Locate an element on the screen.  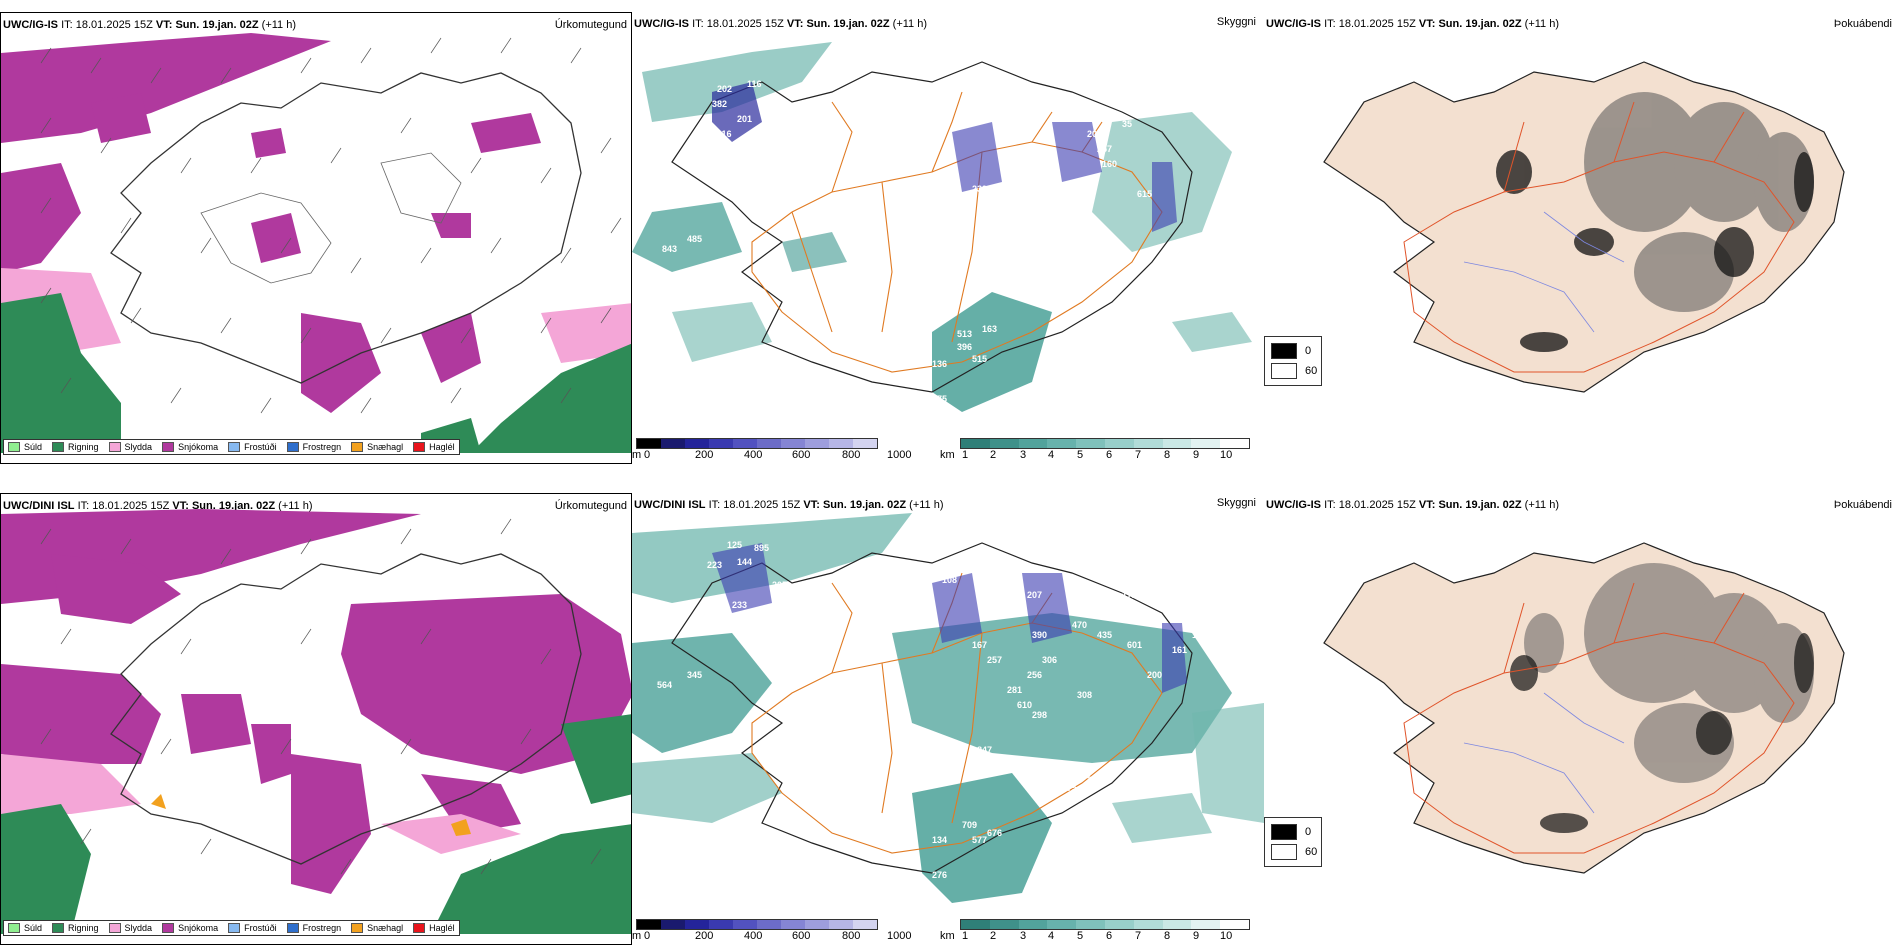
vis-label: 172 is located at coordinates (1129, 595).